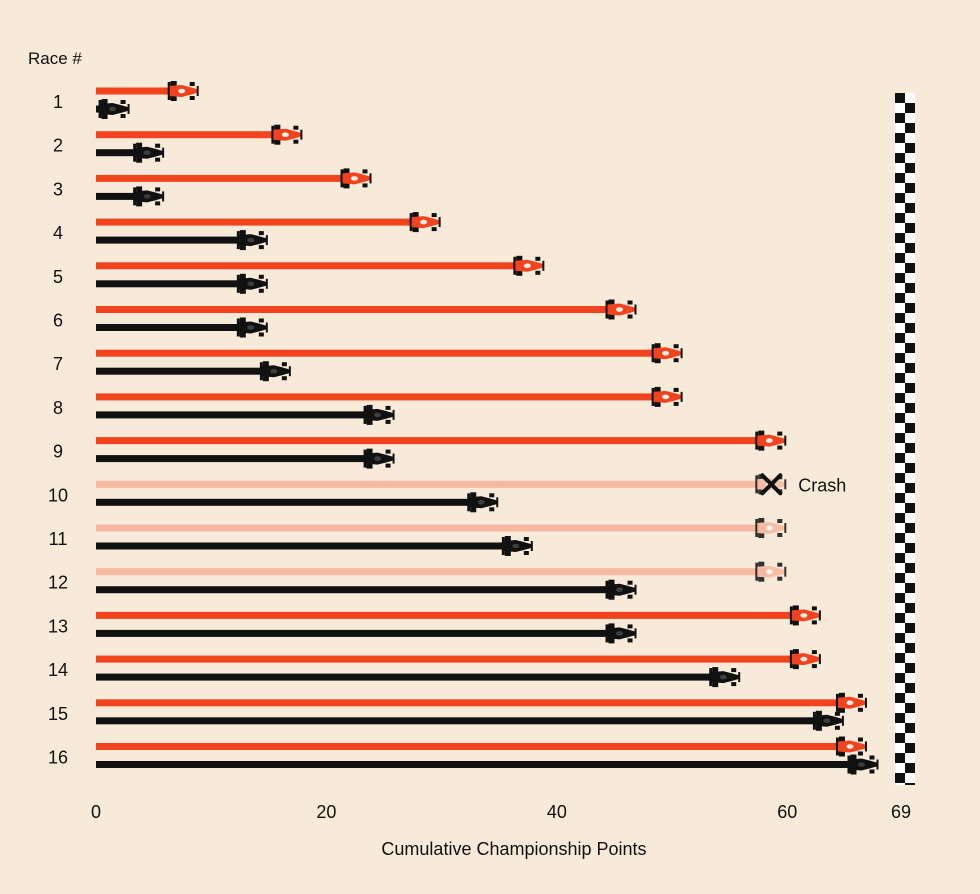 Image resolution: width=980 pixels, height=894 pixels. Describe the element at coordinates (58, 452) in the screenshot. I see `race-label: 9` at that location.